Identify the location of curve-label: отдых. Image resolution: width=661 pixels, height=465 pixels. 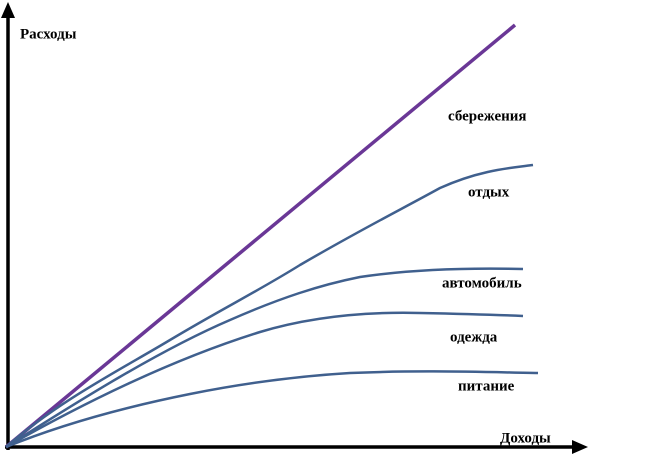
(489, 192).